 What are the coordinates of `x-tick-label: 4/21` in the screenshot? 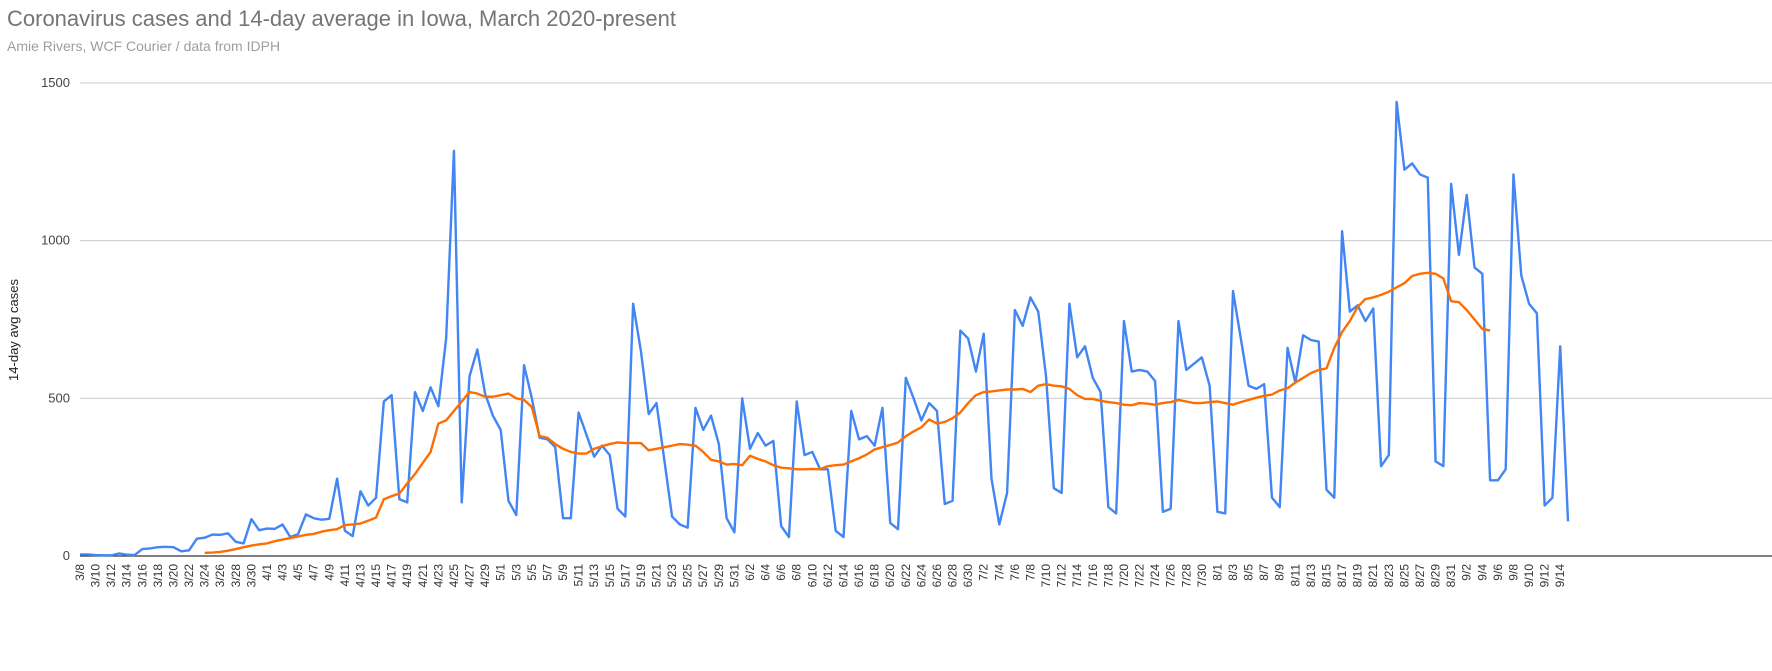 It's located at (423, 576).